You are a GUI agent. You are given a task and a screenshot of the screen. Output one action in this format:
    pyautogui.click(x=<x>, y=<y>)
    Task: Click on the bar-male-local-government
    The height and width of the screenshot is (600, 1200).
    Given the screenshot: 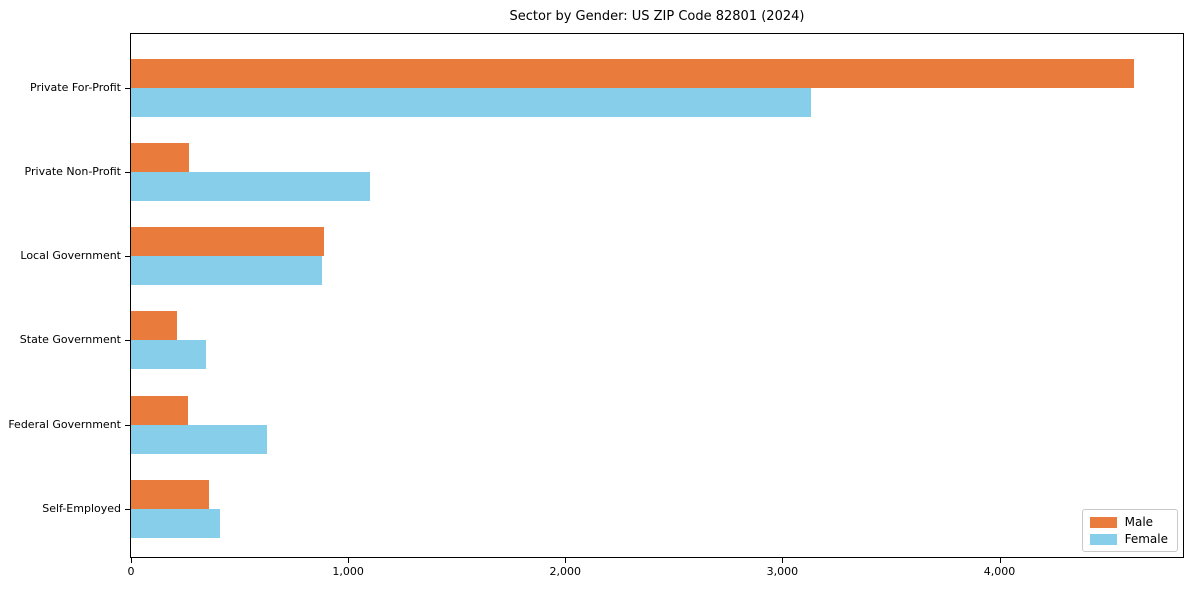 What is the action you would take?
    pyautogui.click(x=228, y=242)
    